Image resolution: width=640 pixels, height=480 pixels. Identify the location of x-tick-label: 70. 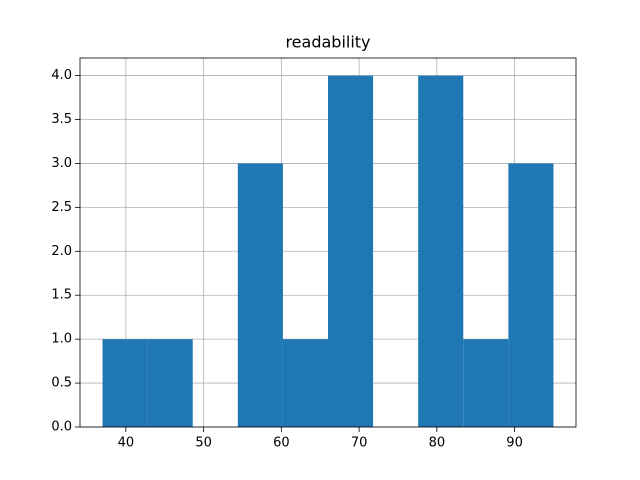
(359, 443).